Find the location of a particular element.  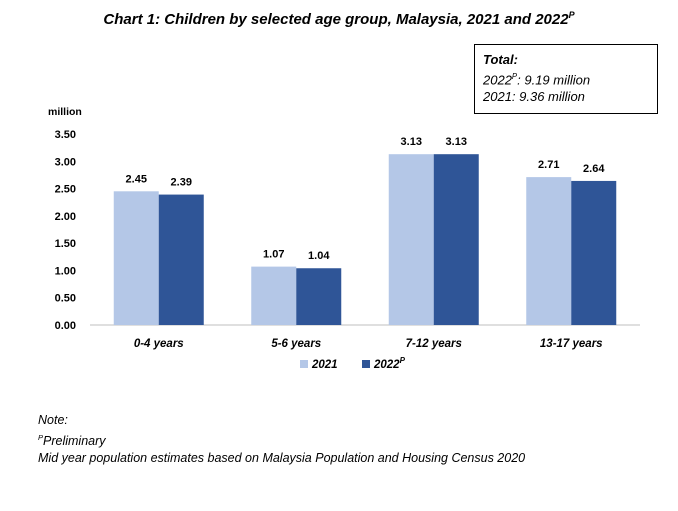

y-tick-label: 0.50 is located at coordinates (65, 299).